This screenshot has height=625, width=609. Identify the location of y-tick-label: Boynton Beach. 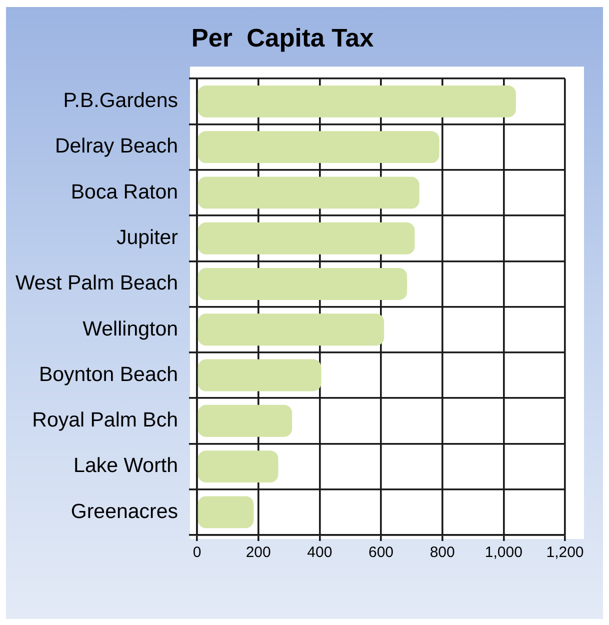
(108, 374).